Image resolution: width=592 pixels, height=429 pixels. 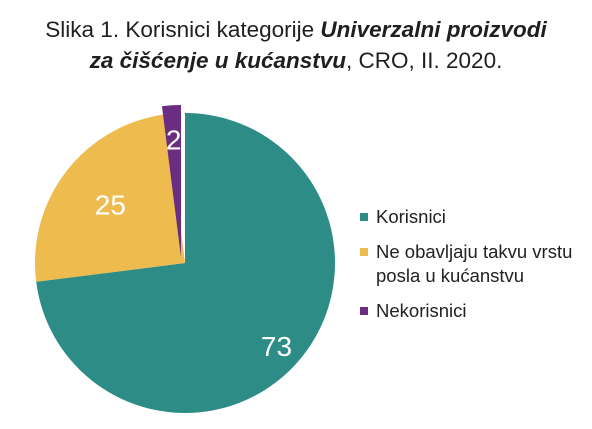 What do you see at coordinates (276, 346) in the screenshot?
I see `data-label-korisnici: 73` at bounding box center [276, 346].